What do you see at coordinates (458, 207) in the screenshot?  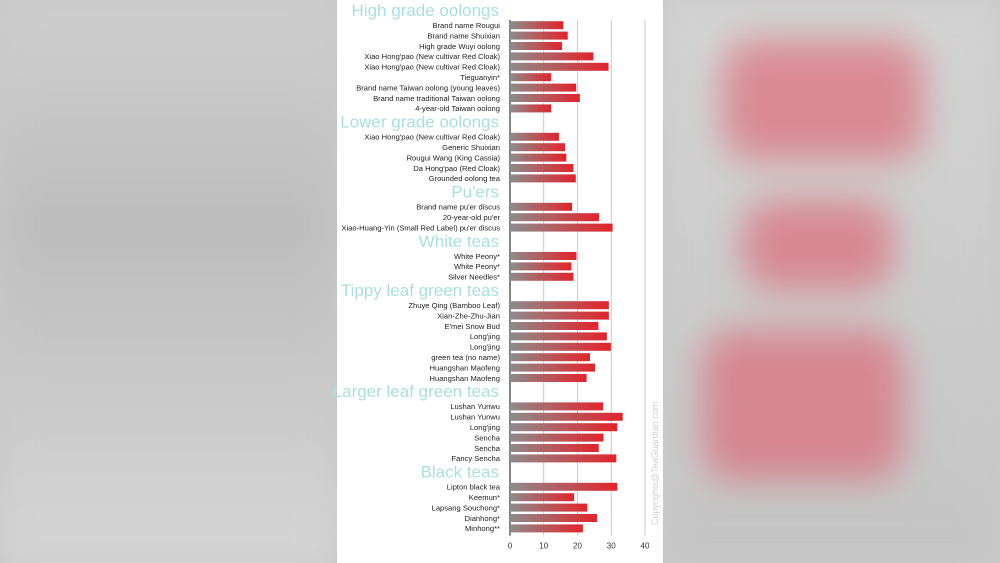 I see `category-label: Brand name pu'er discus` at bounding box center [458, 207].